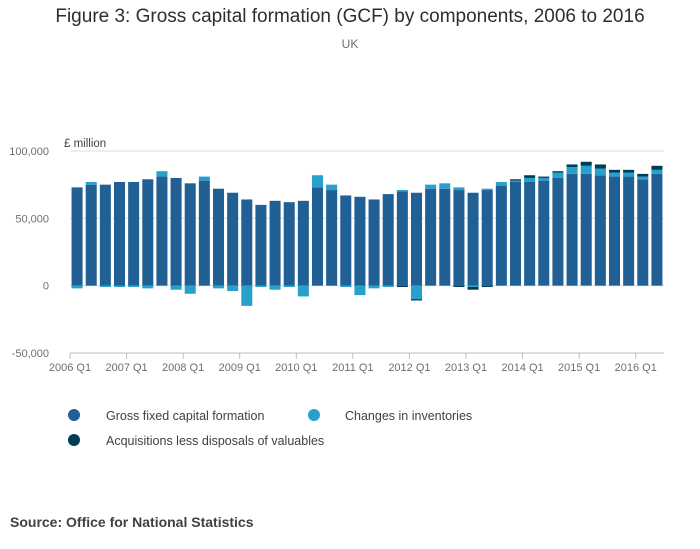  I want to click on legend-swatch-gfcf, so click(74, 415).